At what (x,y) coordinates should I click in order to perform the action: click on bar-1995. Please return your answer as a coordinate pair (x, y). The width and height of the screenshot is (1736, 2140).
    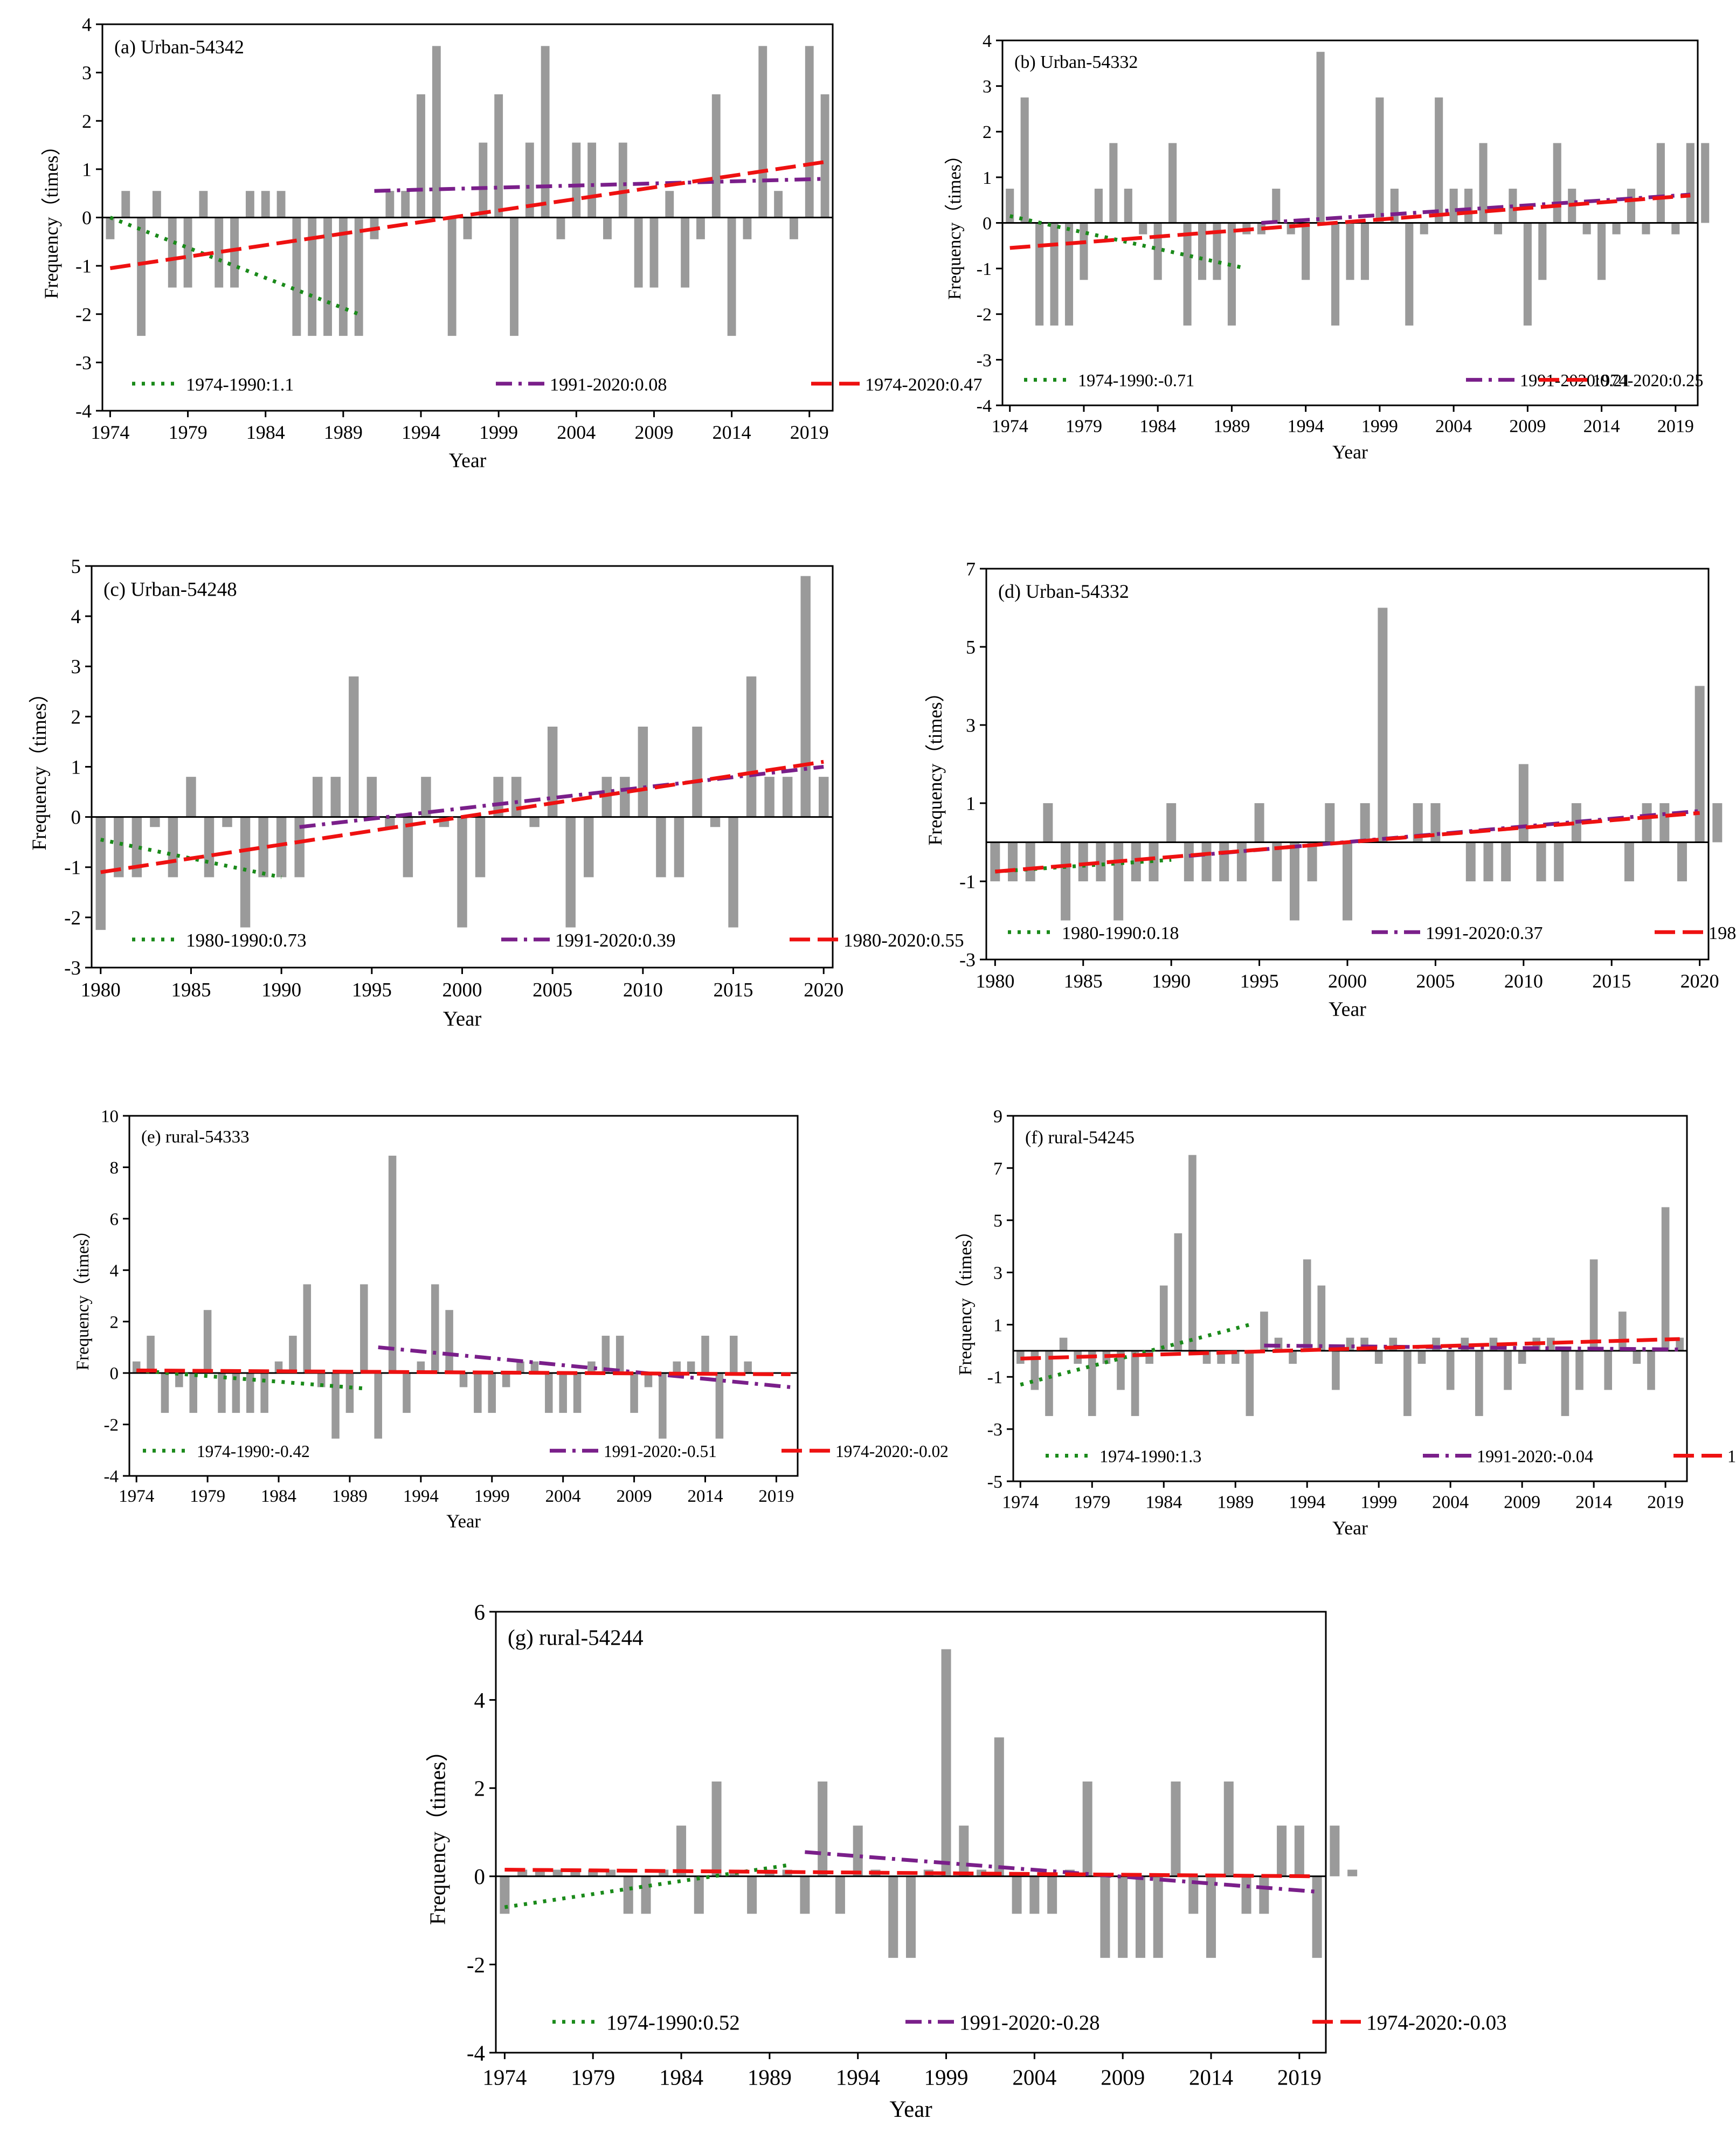
    Looking at the image, I should click on (1259, 823).